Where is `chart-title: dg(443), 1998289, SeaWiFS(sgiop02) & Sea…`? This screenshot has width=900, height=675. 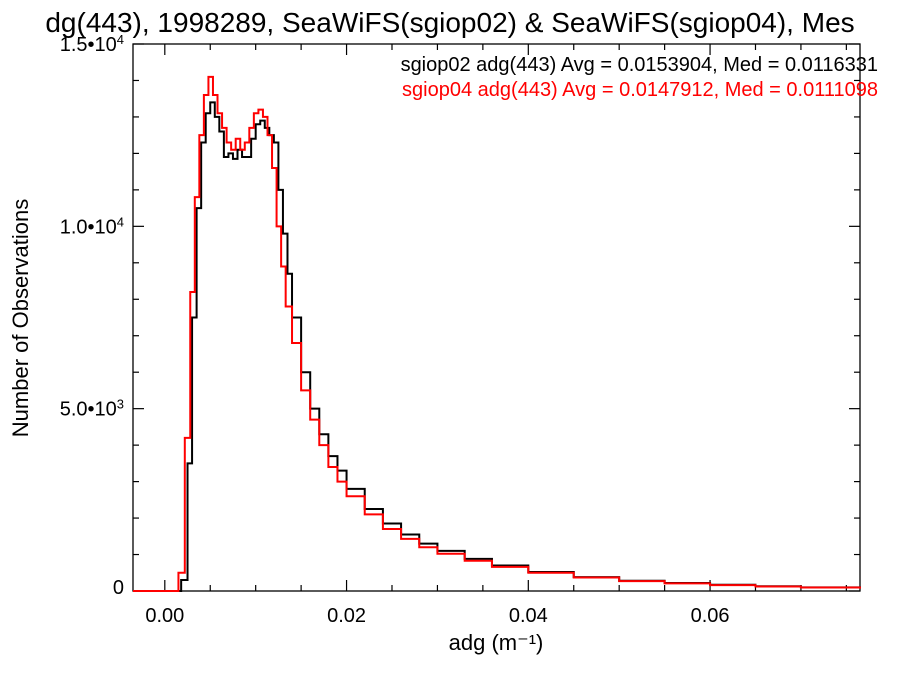 chart-title: dg(443), 1998289, SeaWiFS(sgiop02) & Sea… is located at coordinates (449, 22).